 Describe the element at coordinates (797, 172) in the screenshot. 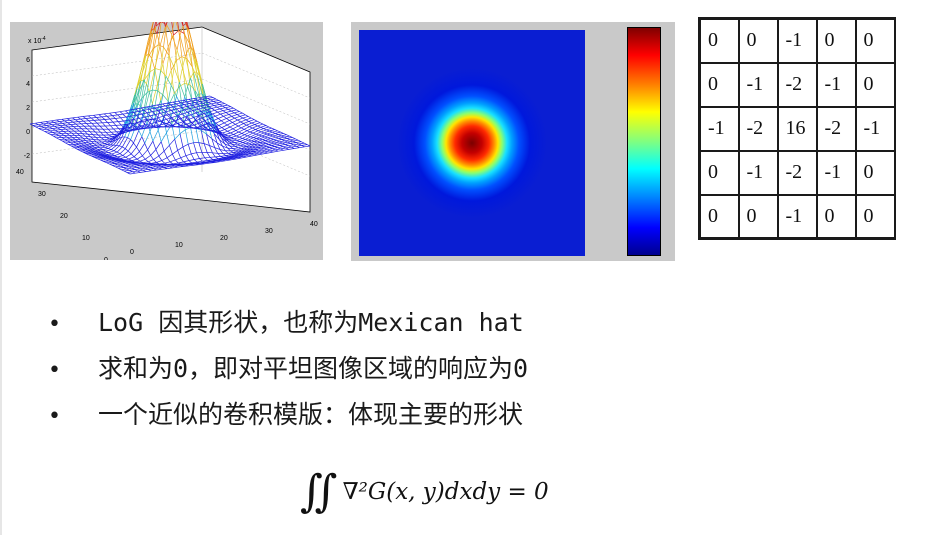

I see `kernel-cell: -2` at that location.